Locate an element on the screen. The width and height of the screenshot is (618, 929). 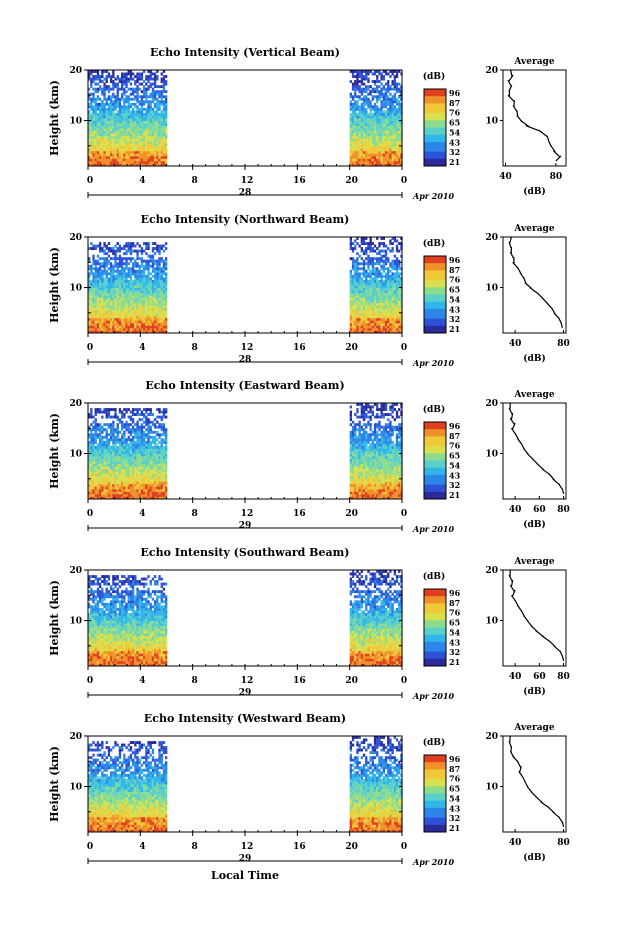
y-tick-label: 10 is located at coordinates (75, 289).